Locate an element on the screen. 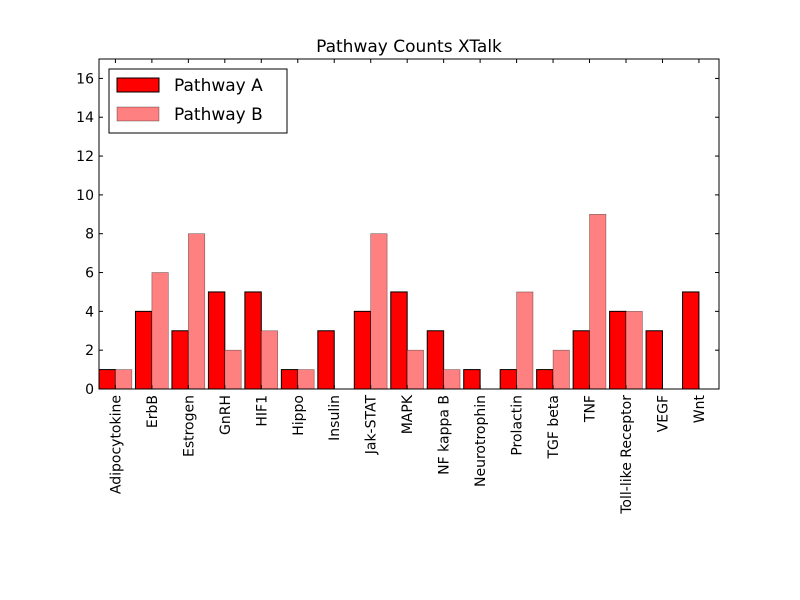 Image resolution: width=800 pixels, height=600 pixels. legend-label-b: Pathway B is located at coordinates (218, 115).